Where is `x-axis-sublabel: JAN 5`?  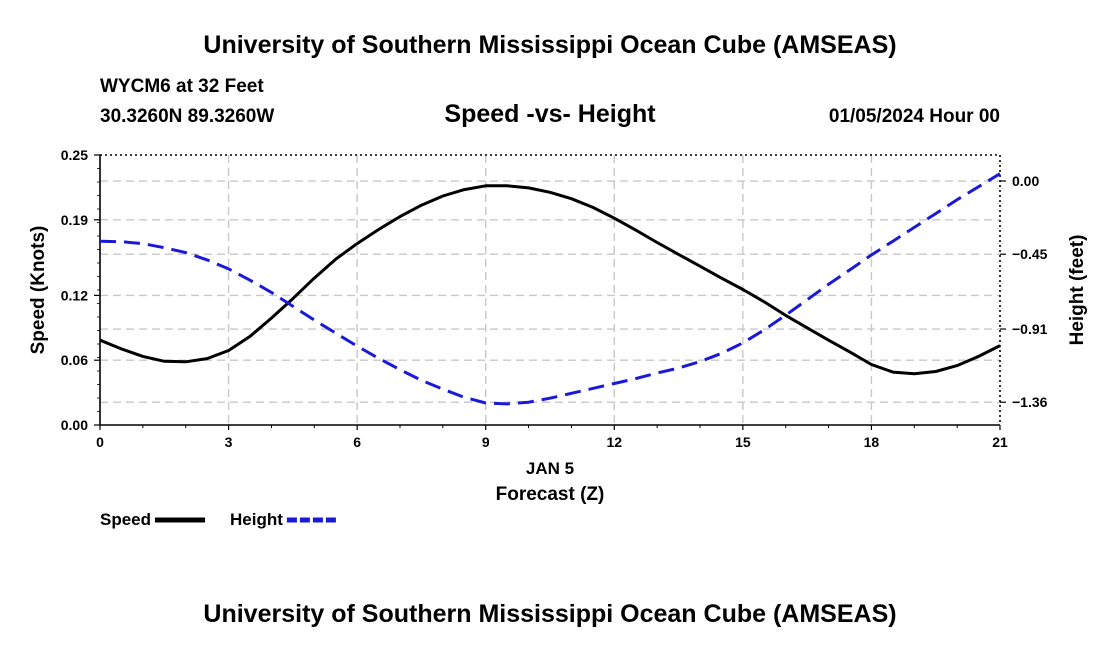
x-axis-sublabel: JAN 5 is located at coordinates (550, 468).